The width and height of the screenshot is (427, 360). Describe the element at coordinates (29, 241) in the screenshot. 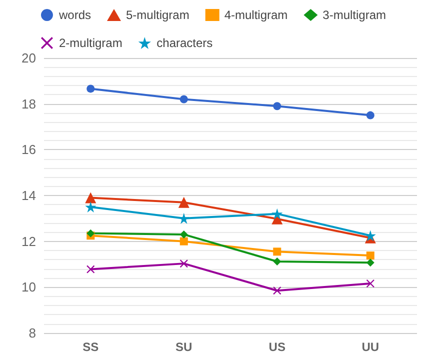

I see `y-tick-label: 12` at that location.